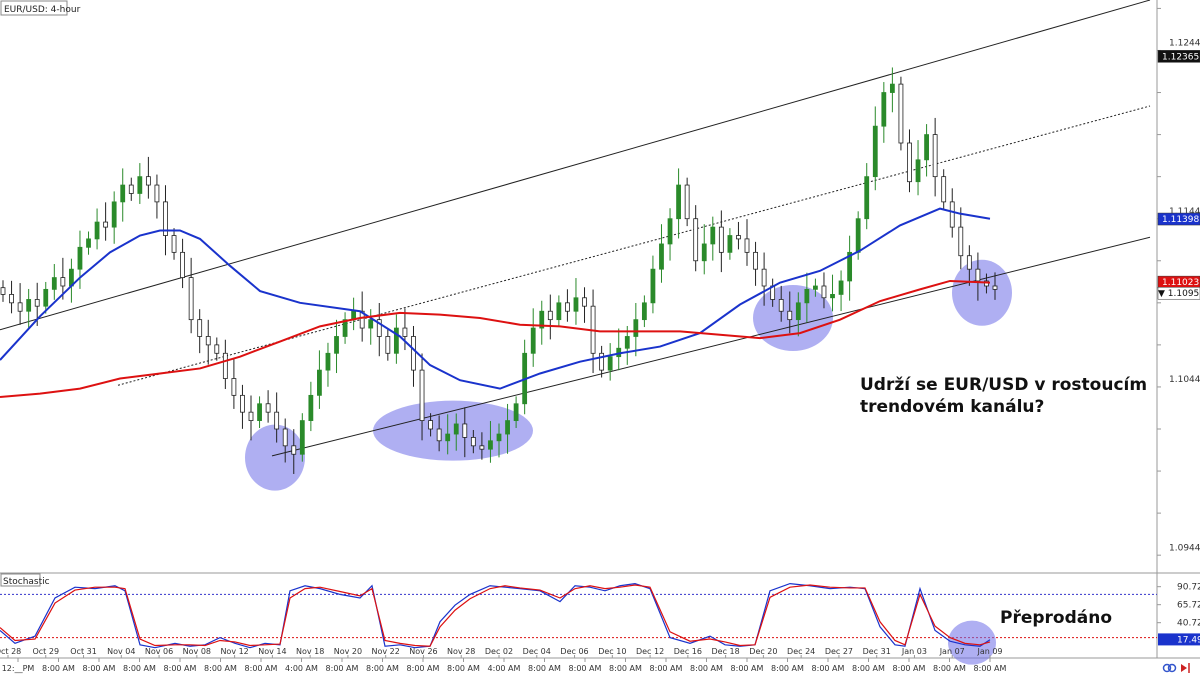 This screenshot has height=675, width=1200. Describe the element at coordinates (45, 651) in the screenshot. I see `date-label: Oct 29` at that location.